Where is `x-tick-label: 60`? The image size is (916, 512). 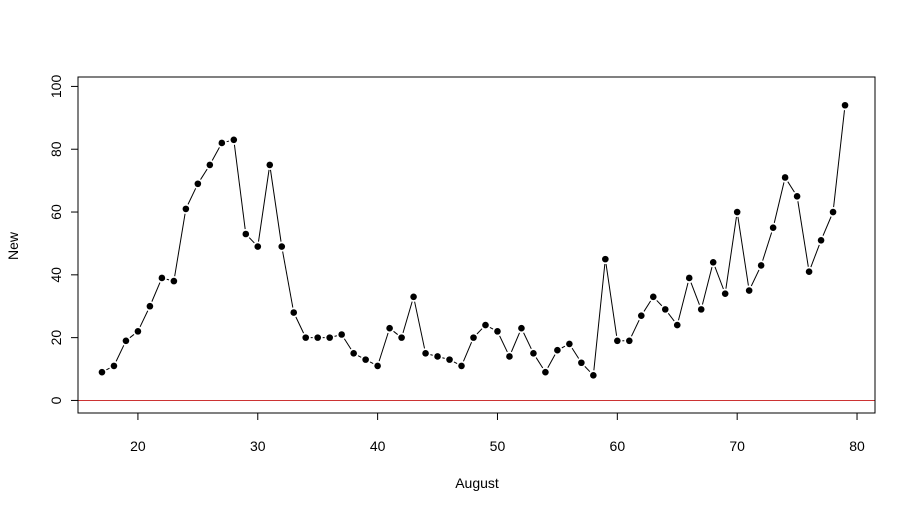
x-tick-label: 60 is located at coordinates (618, 446).